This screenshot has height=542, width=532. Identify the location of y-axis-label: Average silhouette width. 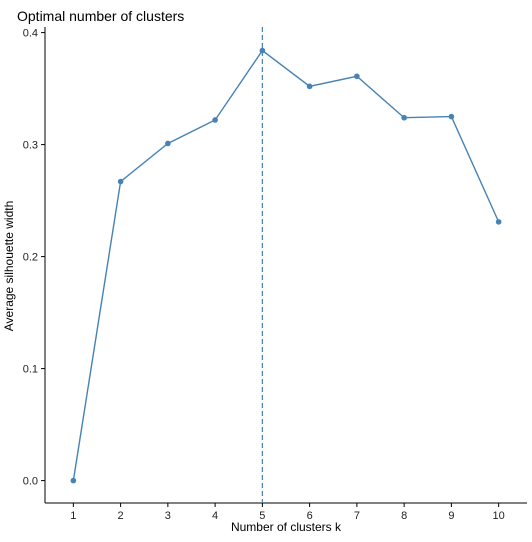
(9, 266).